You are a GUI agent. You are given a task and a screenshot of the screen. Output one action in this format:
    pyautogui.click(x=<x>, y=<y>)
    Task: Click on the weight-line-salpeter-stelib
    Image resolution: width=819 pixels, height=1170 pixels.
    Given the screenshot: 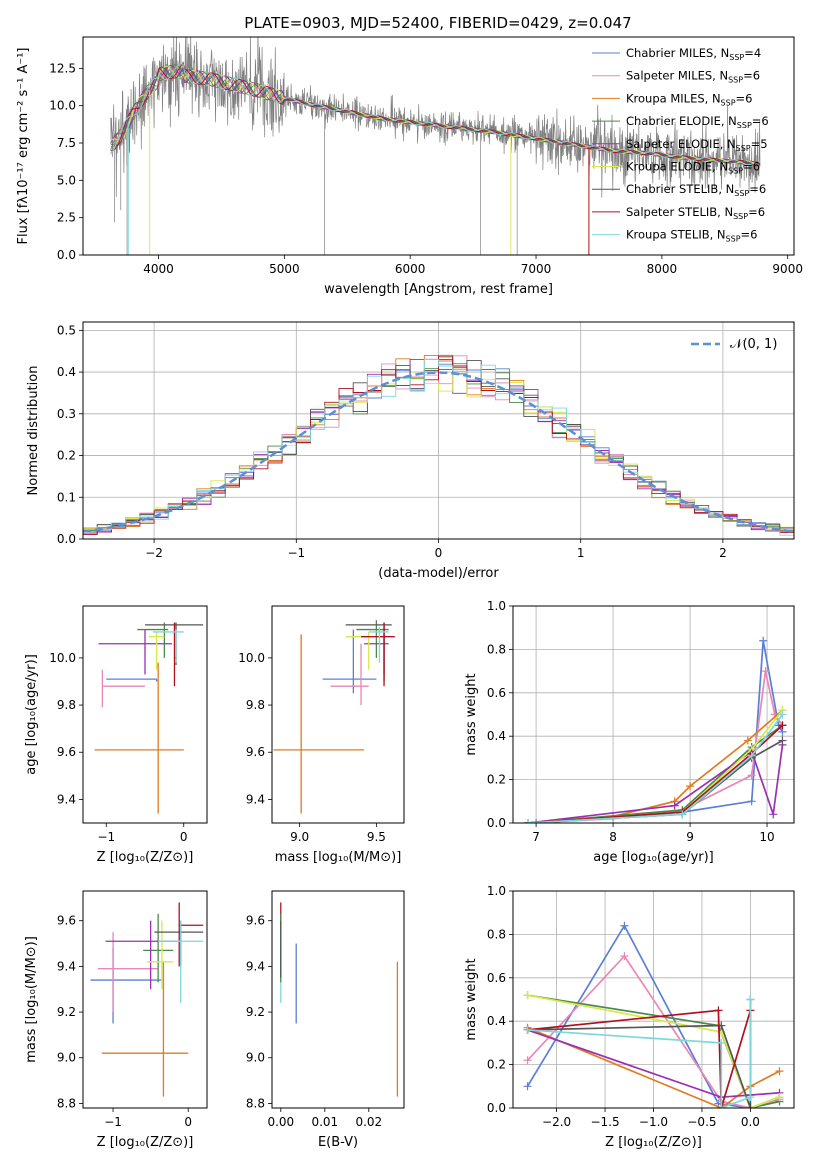 What is the action you would take?
    pyautogui.click(x=639, y=1058)
    